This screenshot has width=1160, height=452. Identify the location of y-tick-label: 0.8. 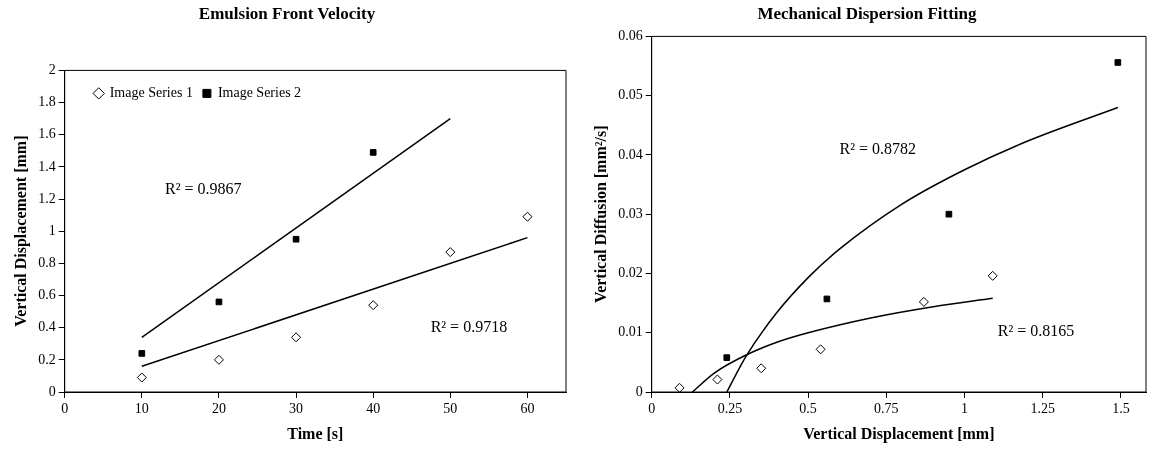
(47, 263).